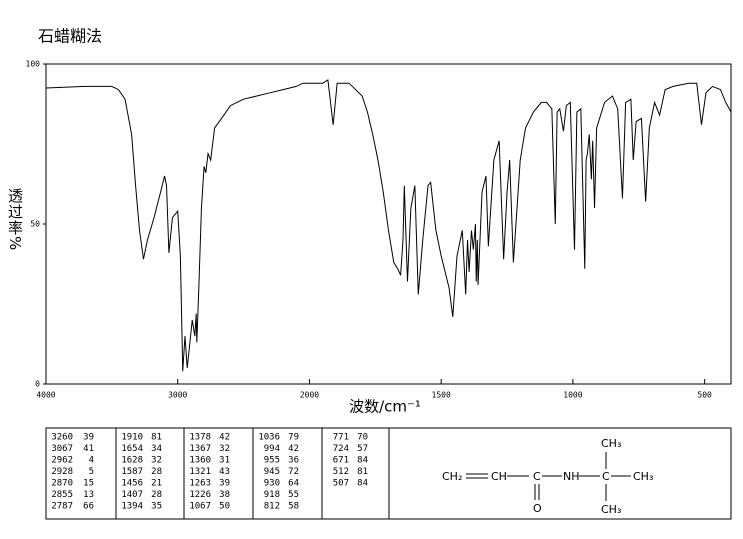 This screenshot has height=539, width=743. I want to click on peak-transmittance: 13, so click(88, 495).